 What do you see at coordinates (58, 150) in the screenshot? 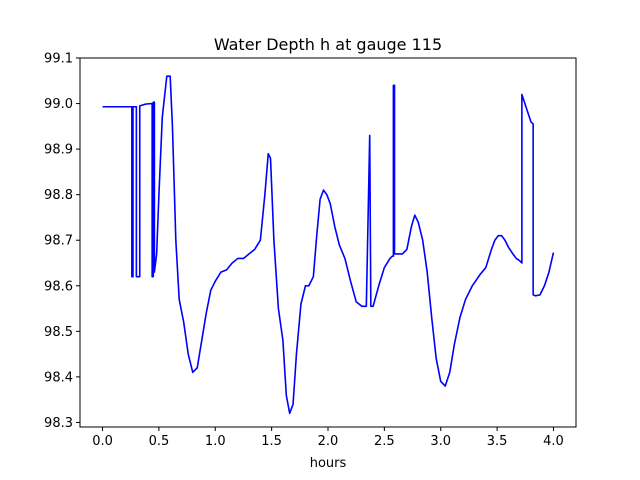
I see `y-tick-label: 98.9` at bounding box center [58, 150].